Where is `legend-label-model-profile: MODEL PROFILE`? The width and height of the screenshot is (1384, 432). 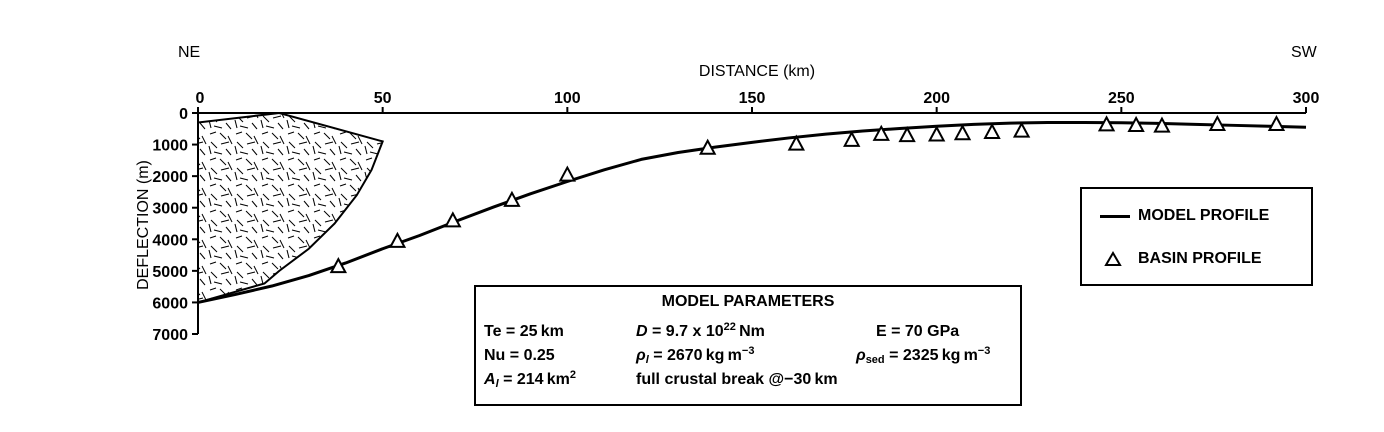 legend-label-model-profile: MODEL PROFILE is located at coordinates (1204, 215).